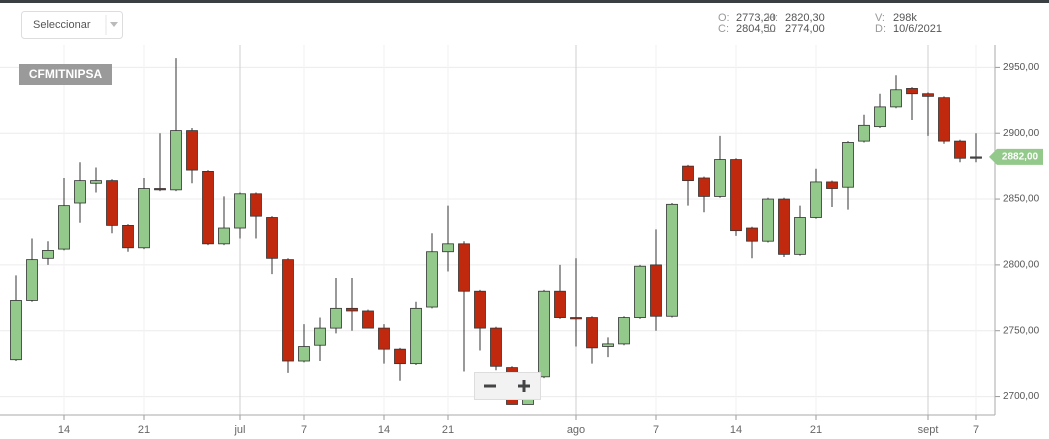  What do you see at coordinates (880, 18) in the screenshot?
I see `info-label: V:` at bounding box center [880, 18].